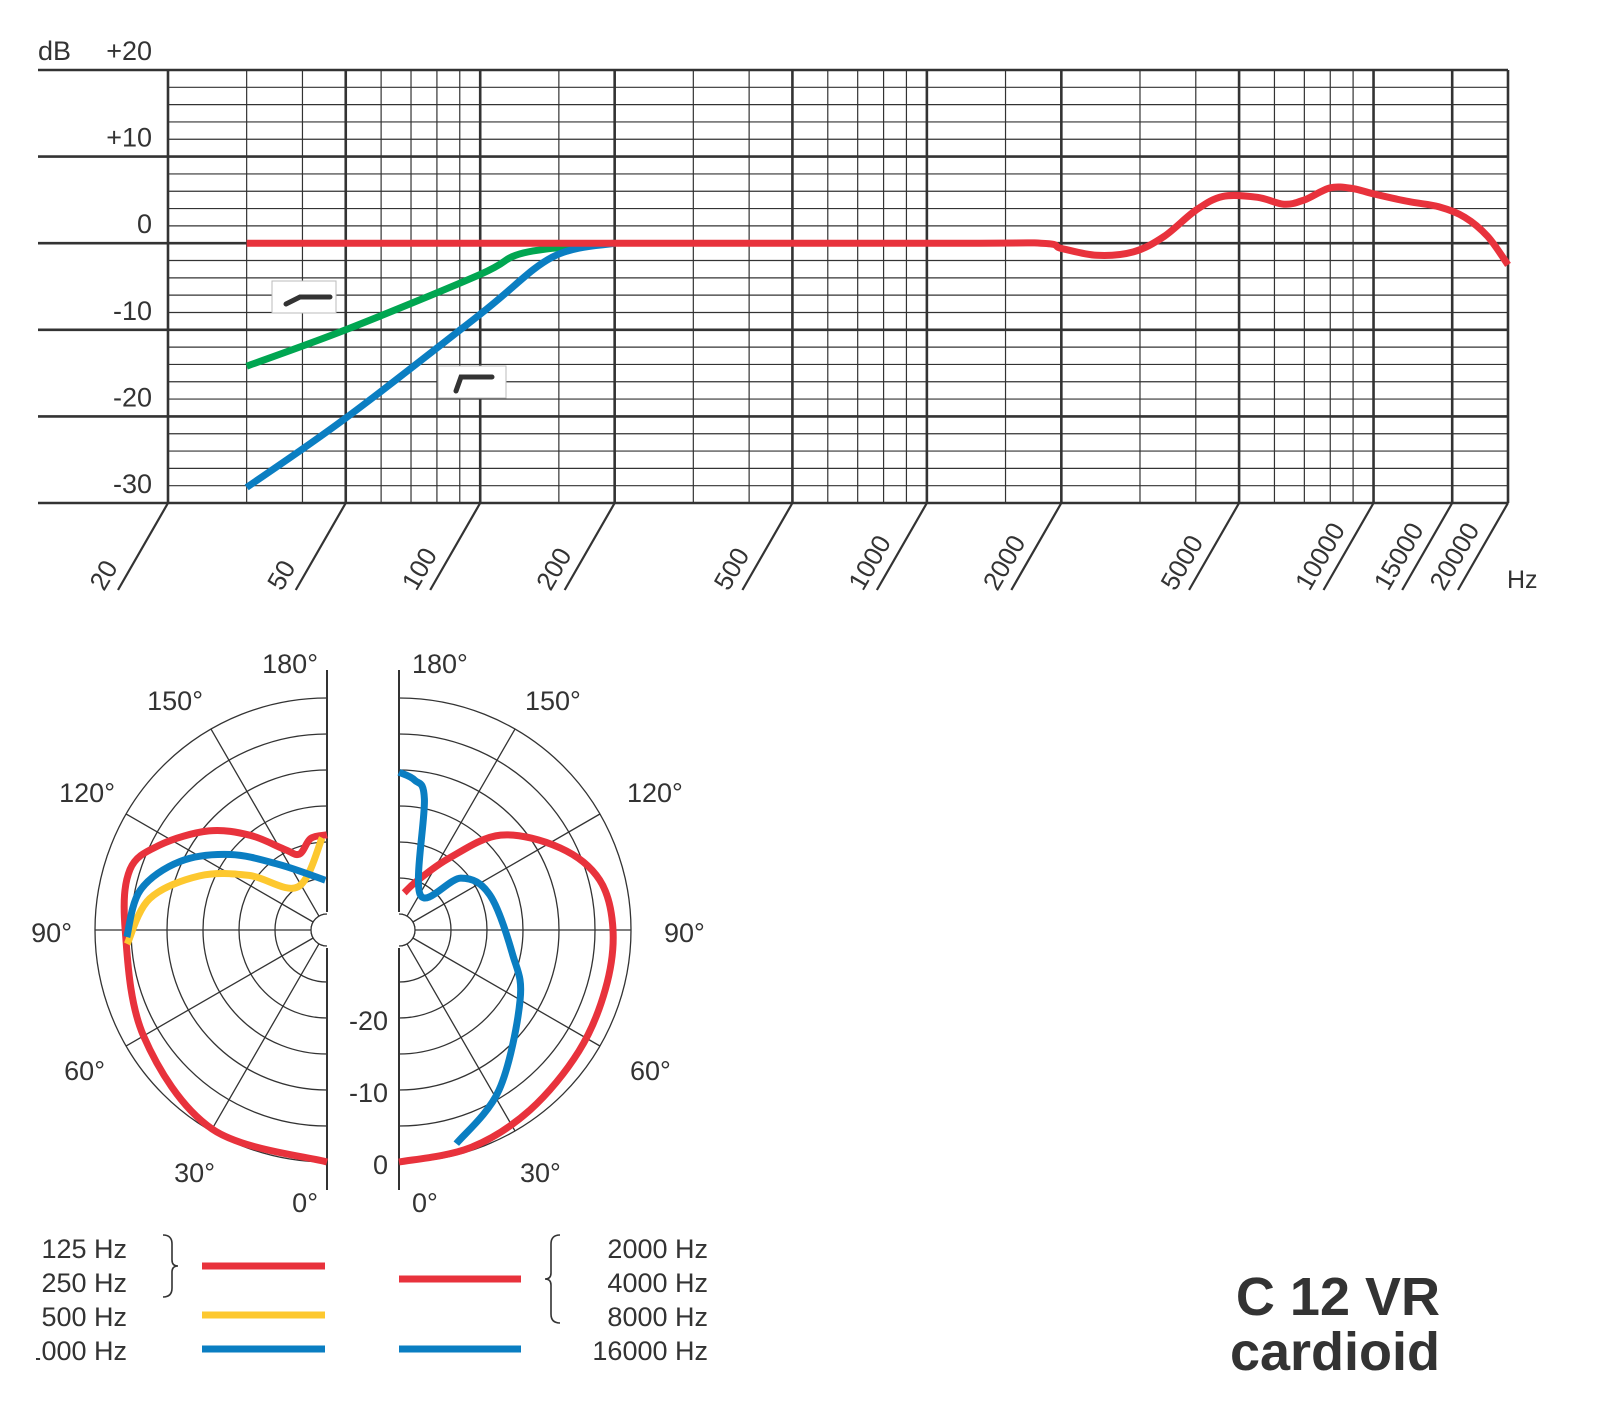 Image resolution: width=1600 pixels, height=1425 pixels. What do you see at coordinates (54, 51) in the screenshot?
I see `y-axis-unit-label: dB` at bounding box center [54, 51].